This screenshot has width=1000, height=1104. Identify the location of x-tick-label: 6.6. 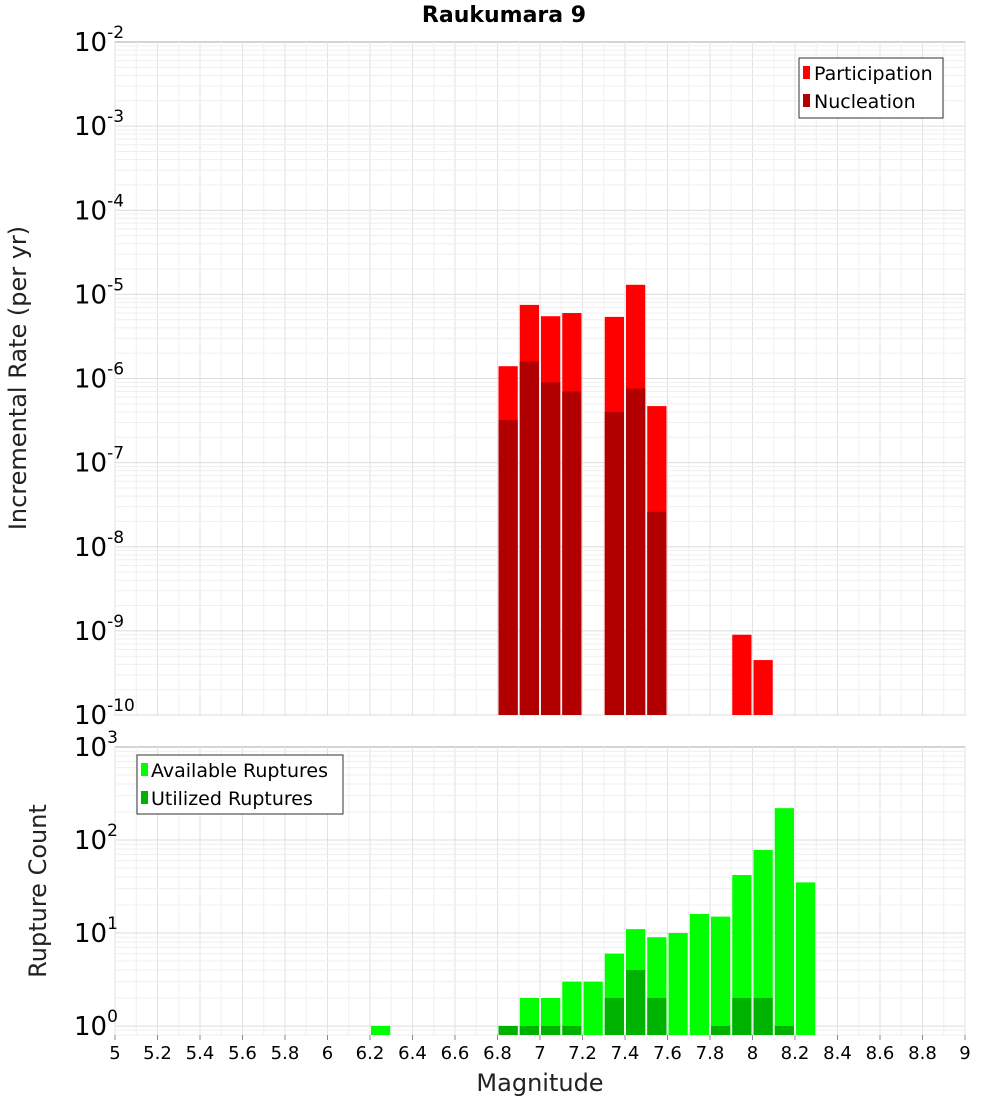
(455, 1053).